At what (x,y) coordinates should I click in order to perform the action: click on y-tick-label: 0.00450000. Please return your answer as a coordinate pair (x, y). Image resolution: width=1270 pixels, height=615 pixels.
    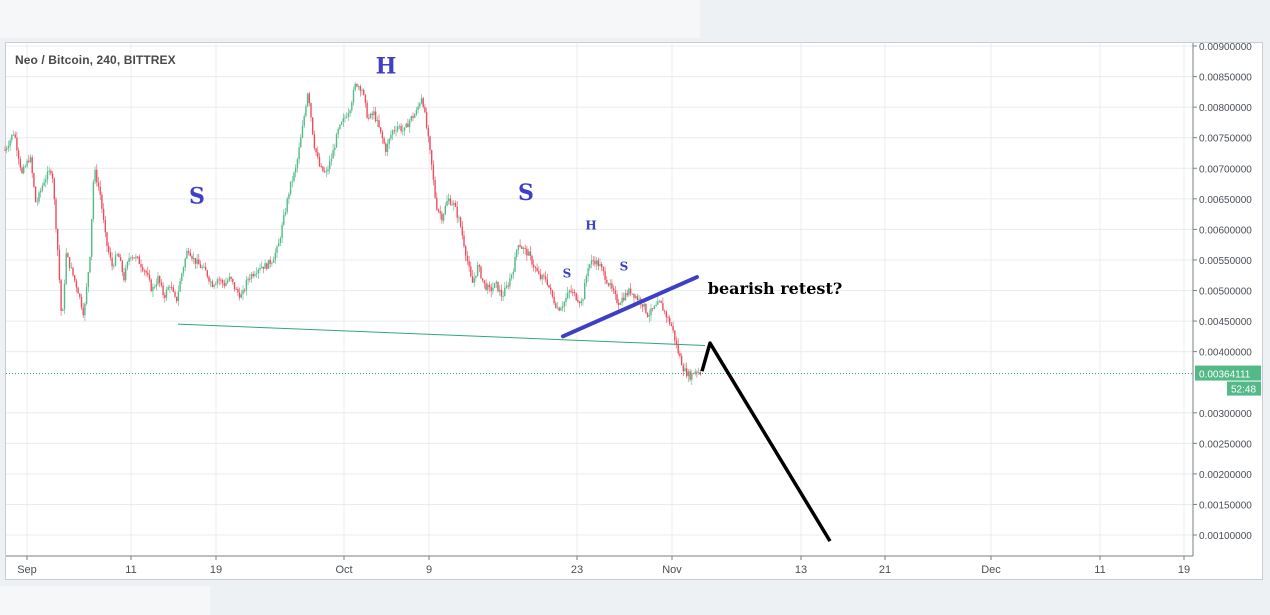
    Looking at the image, I should click on (1225, 322).